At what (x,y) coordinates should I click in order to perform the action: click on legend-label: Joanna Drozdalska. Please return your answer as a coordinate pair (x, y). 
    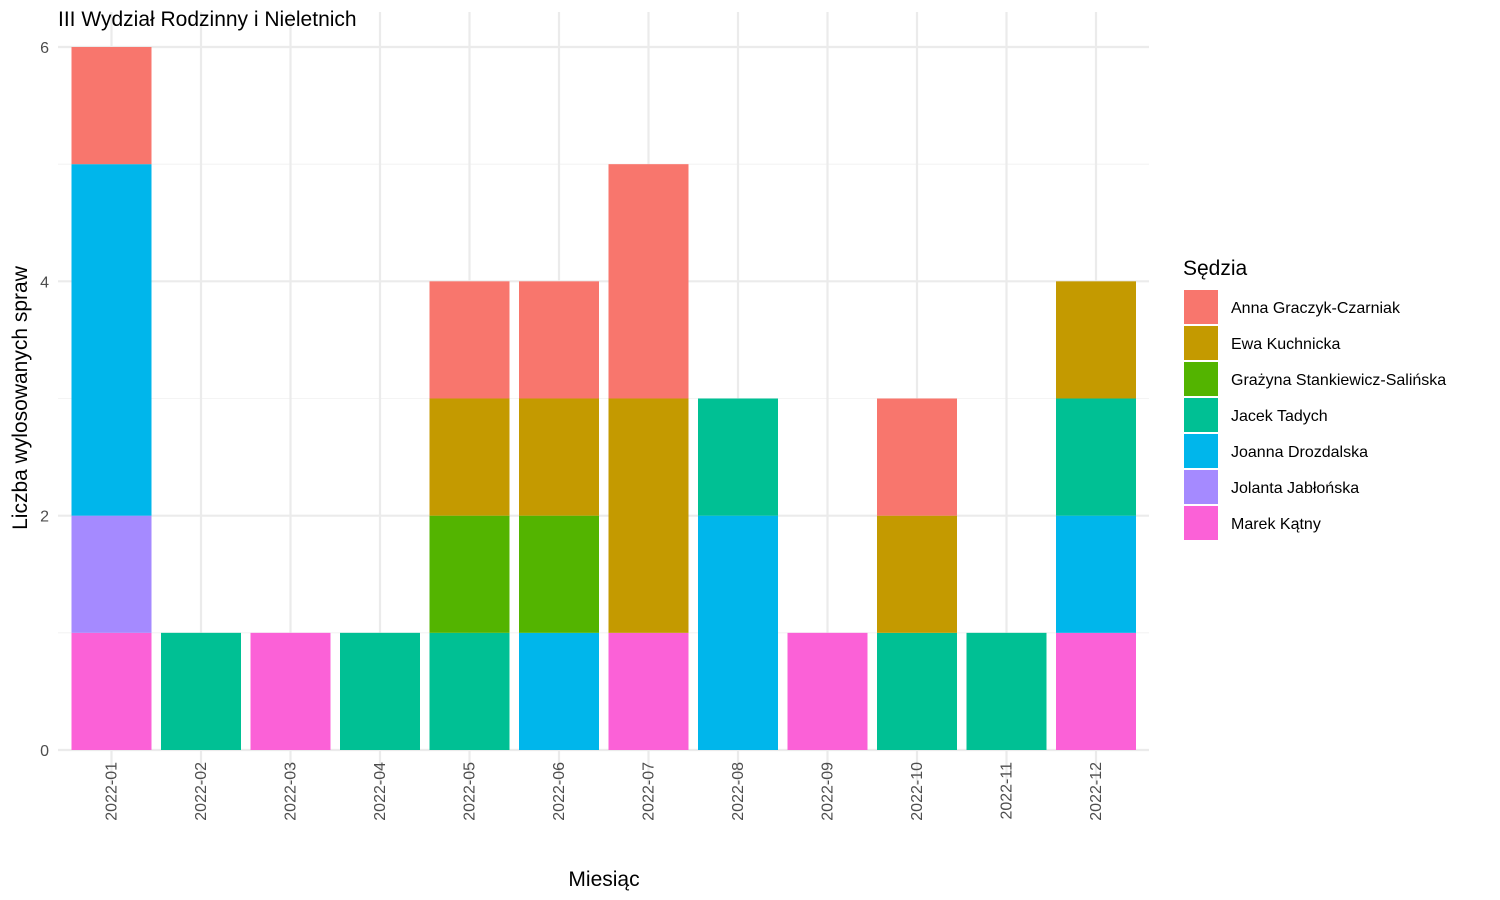
    Looking at the image, I should click on (1299, 452).